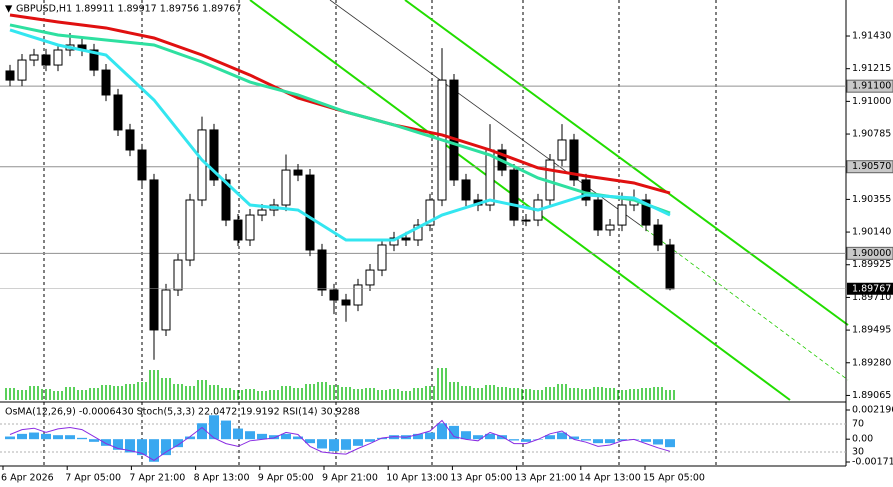 The height and width of the screenshot is (487, 893). I want to click on last-price-label: 1.89767, so click(871, 288).